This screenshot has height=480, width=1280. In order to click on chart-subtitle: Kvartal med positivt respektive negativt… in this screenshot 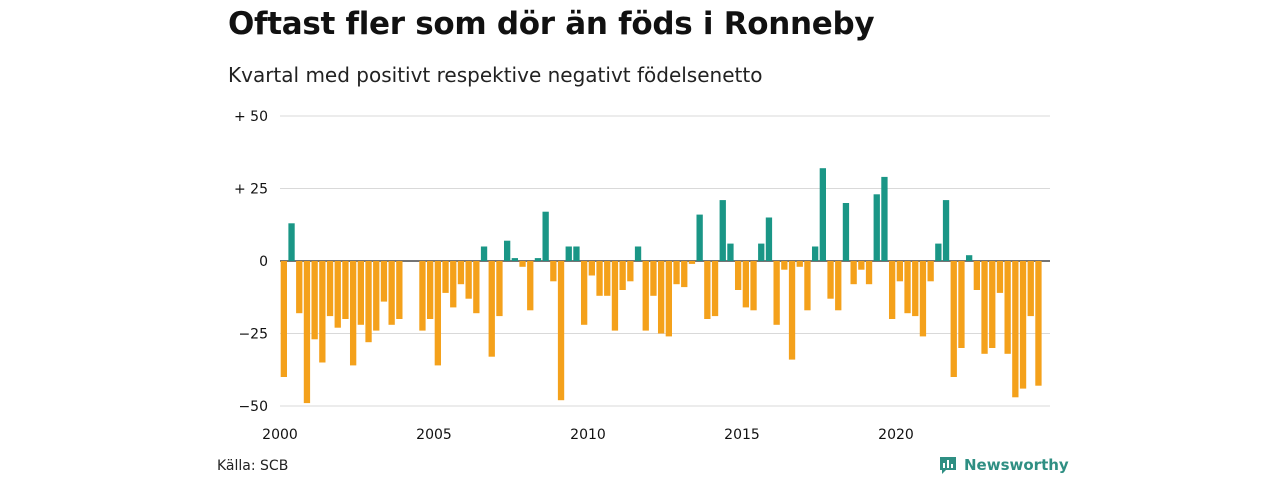, I will do `click(495, 75)`.